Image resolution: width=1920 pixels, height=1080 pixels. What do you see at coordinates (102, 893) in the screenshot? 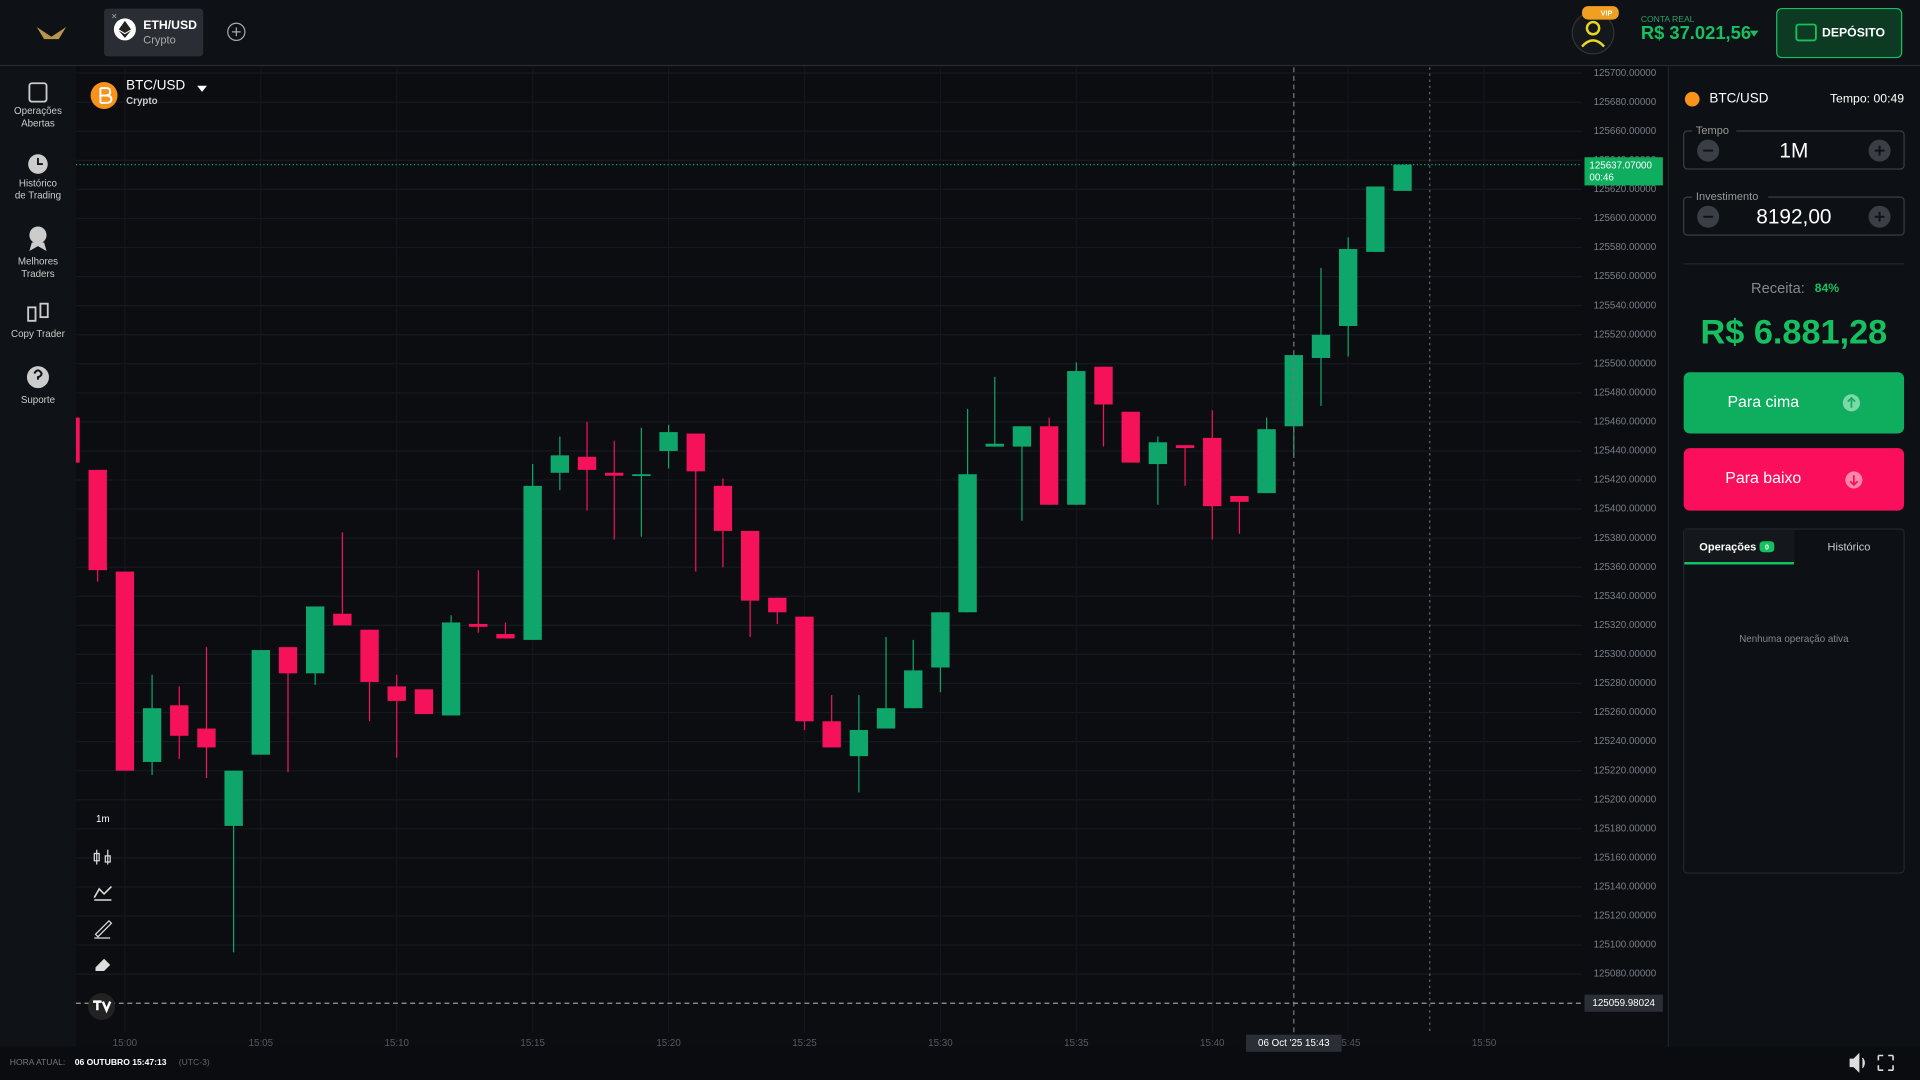
I see `tool-indicators` at bounding box center [102, 893].